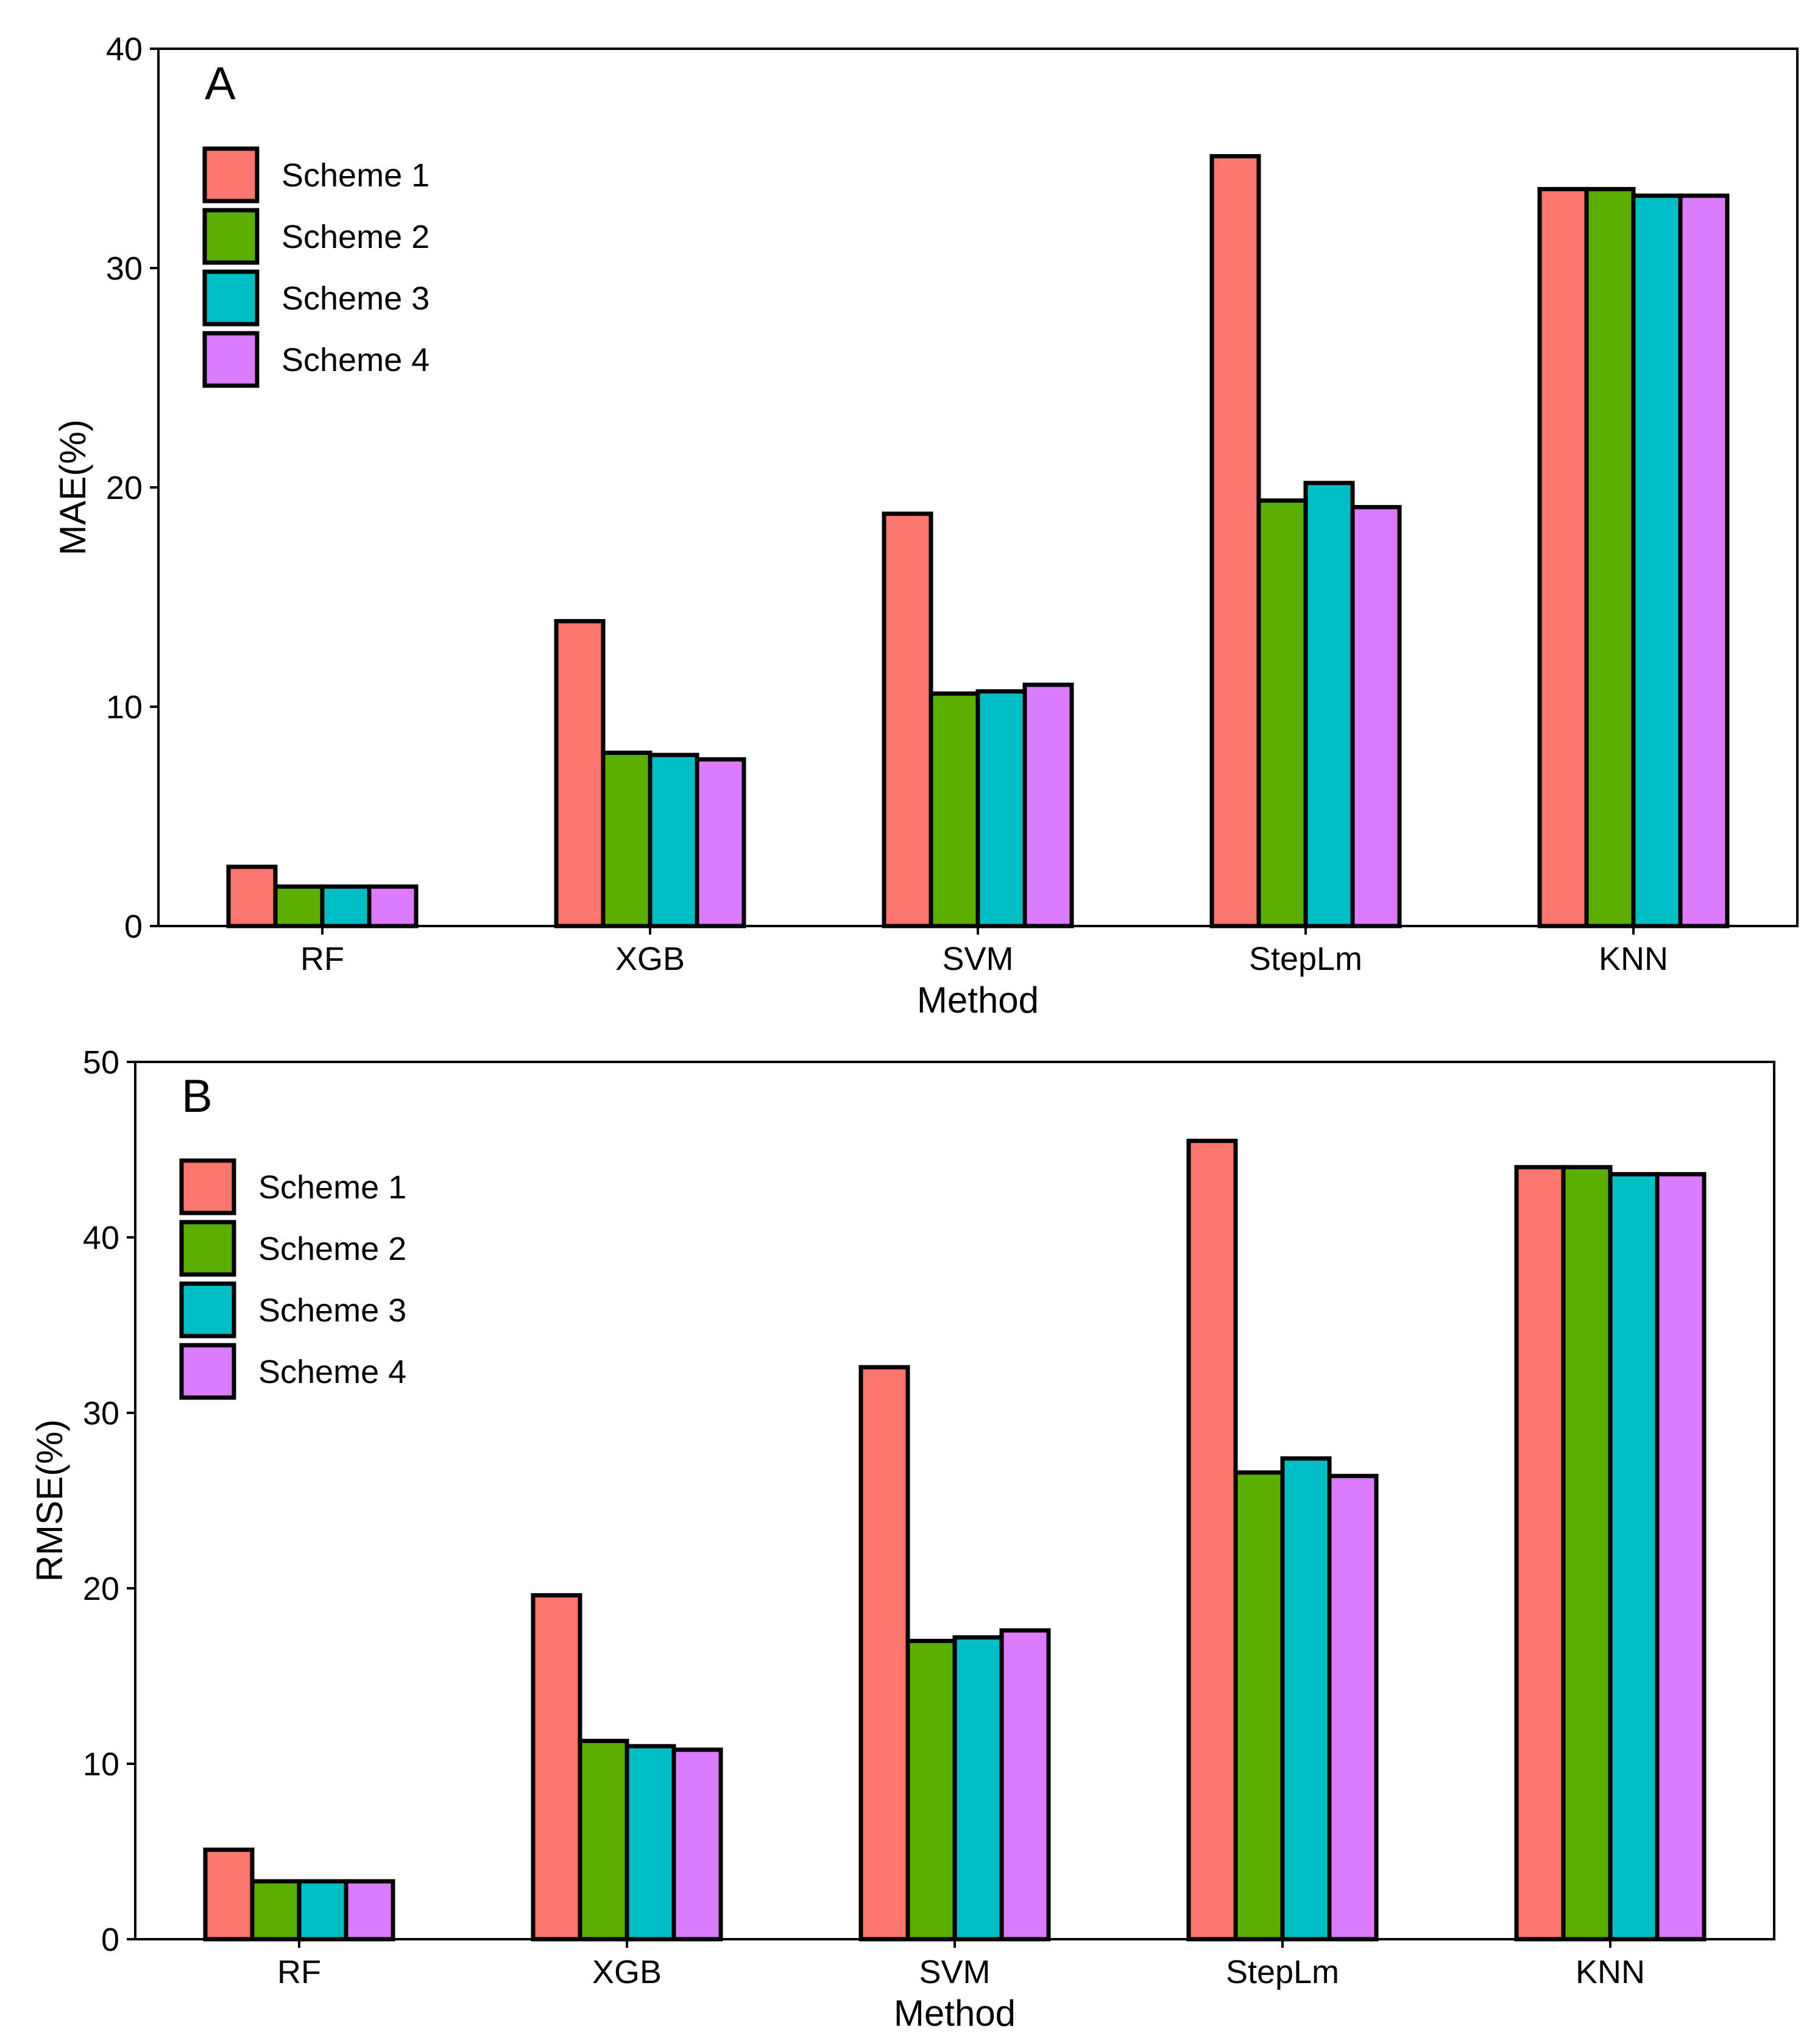 This screenshot has width=1815, height=2044. I want to click on y-tick-label: 50, so click(101, 1062).